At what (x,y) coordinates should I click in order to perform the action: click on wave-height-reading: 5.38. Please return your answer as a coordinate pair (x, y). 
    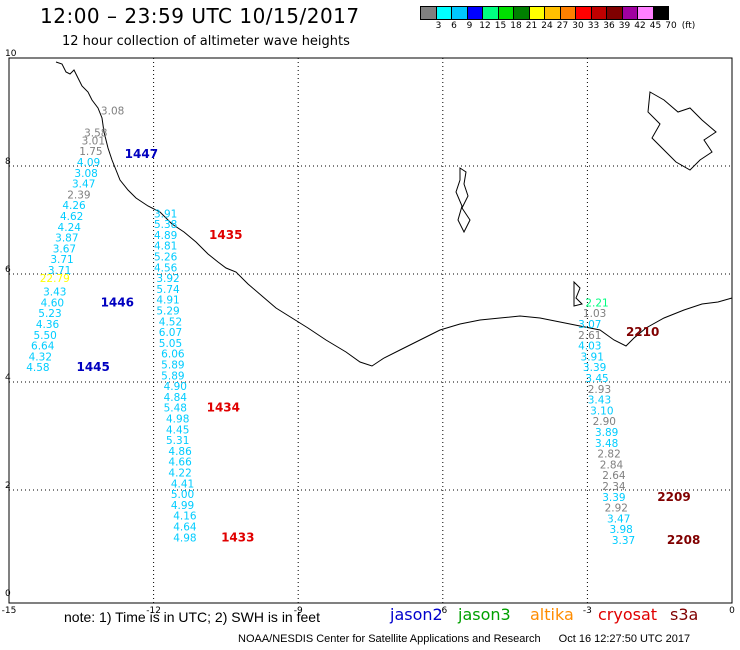
    Looking at the image, I should click on (165, 225).